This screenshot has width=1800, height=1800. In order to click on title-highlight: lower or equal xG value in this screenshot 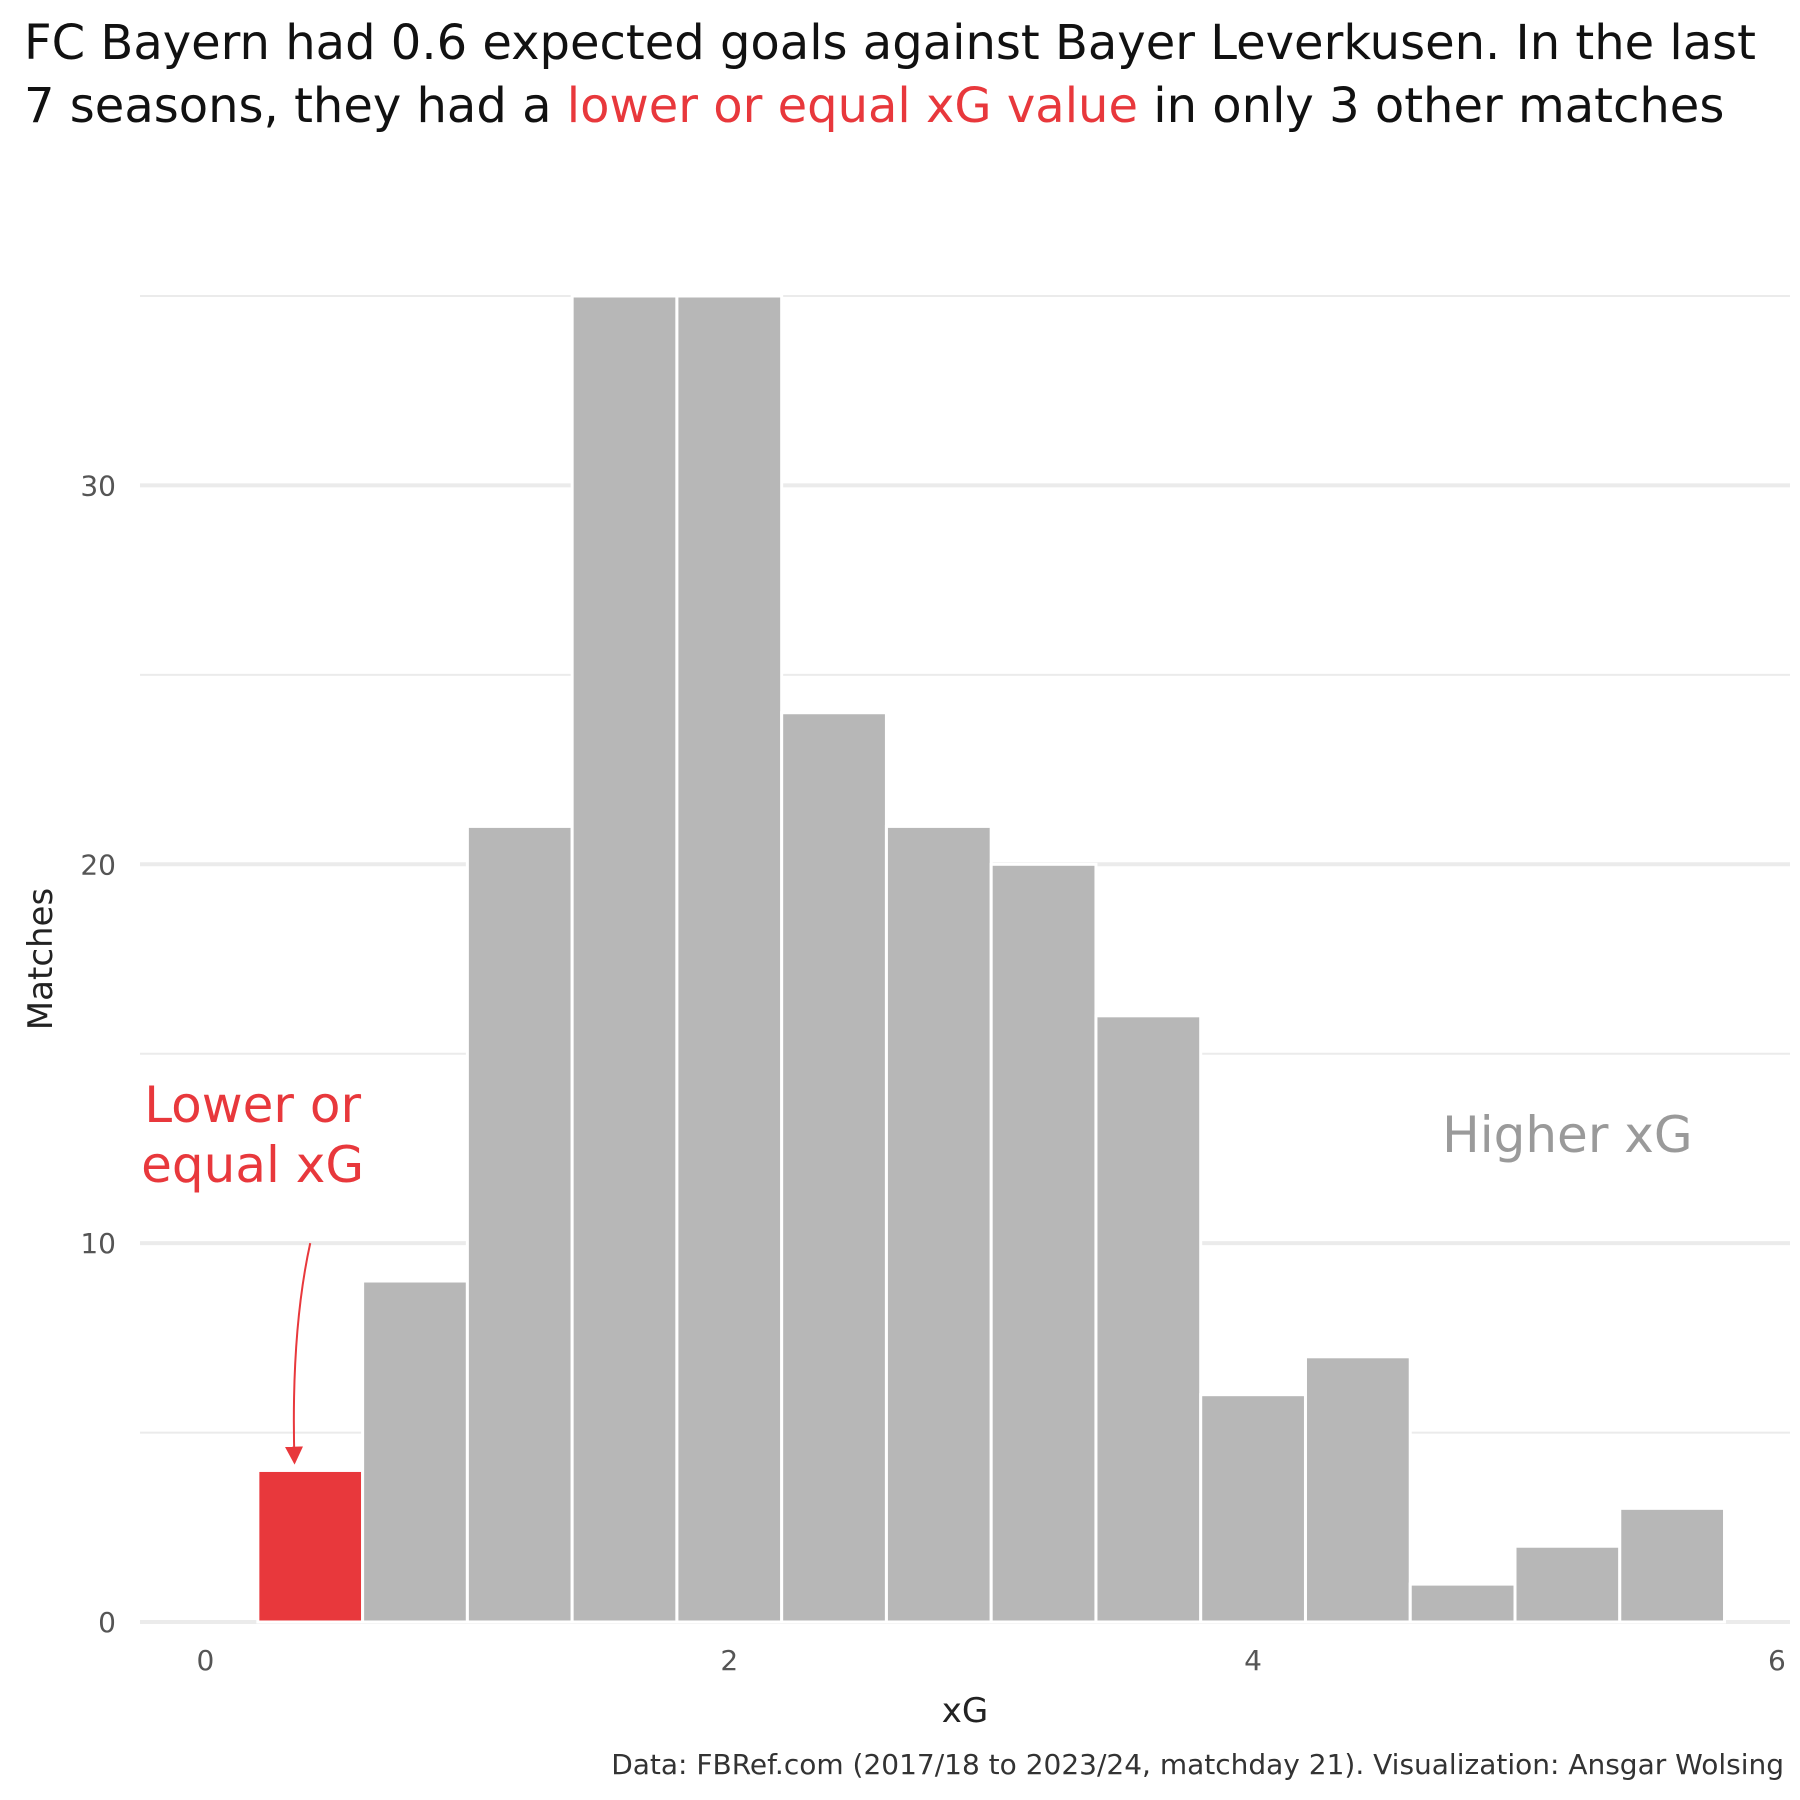, I will do `click(852, 106)`.